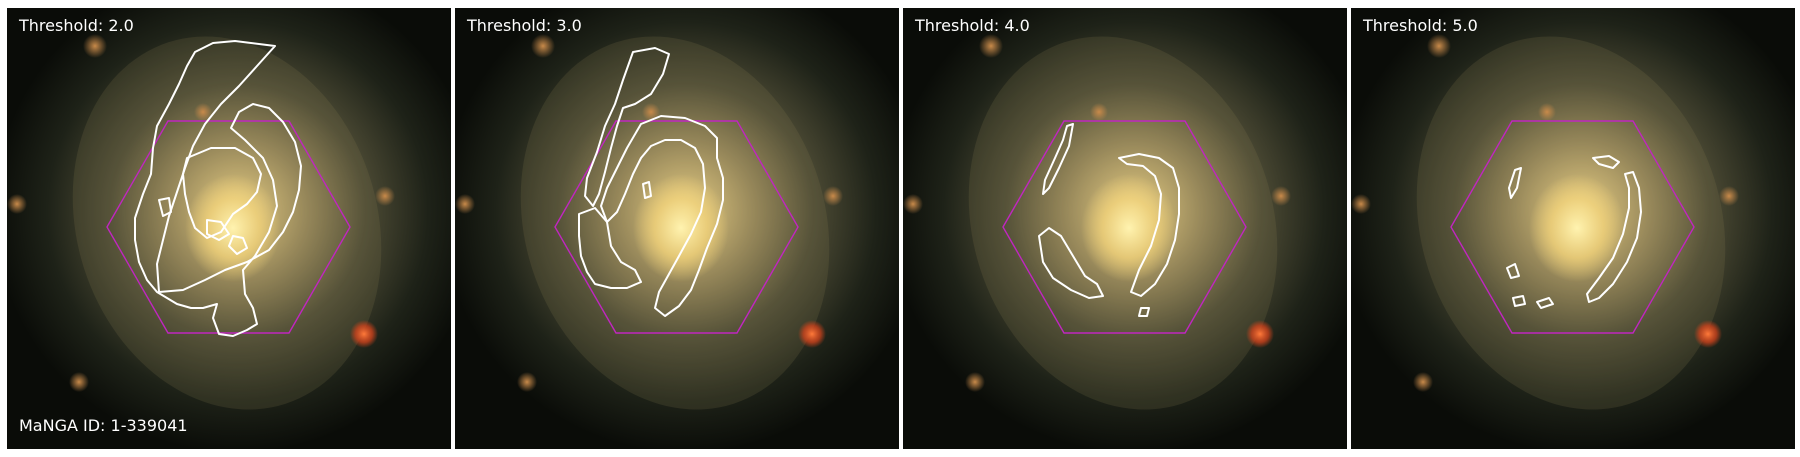  Describe the element at coordinates (103, 425) in the screenshot. I see `manga-id-label: MaNGA ID: 1-339041` at that location.